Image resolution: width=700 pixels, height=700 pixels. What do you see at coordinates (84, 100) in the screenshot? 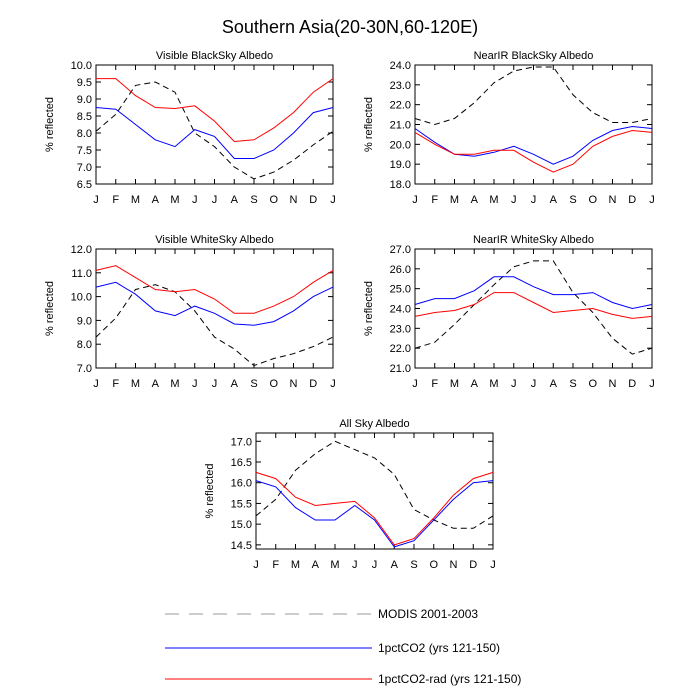
I see `y-tick-label: 9.0` at bounding box center [84, 100].